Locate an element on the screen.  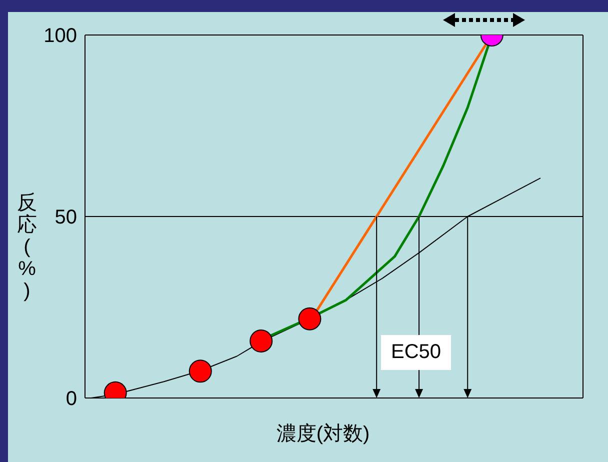
y-tick-label: 0 is located at coordinates (71, 399).